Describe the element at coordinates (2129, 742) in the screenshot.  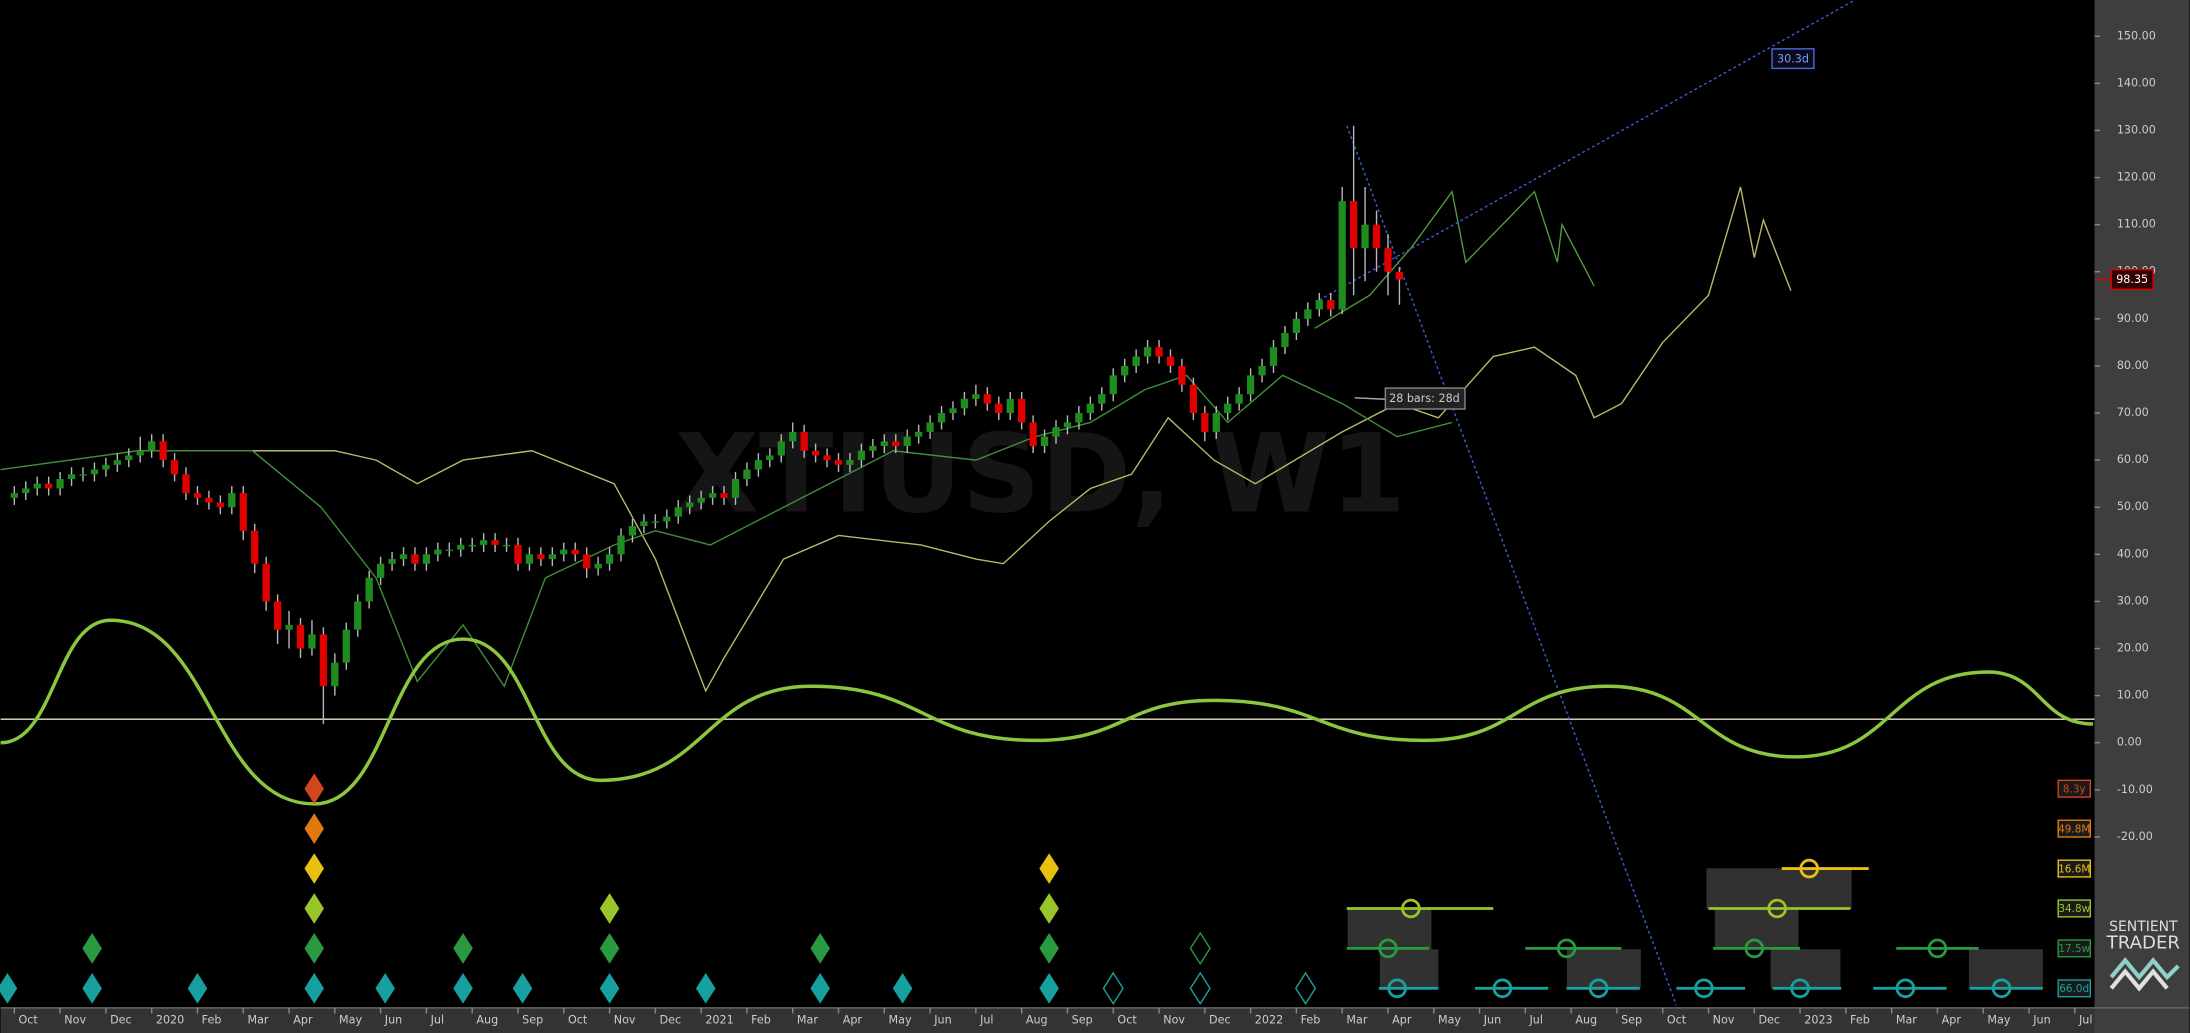
I see `y-tick-label: 0.00` at that location.